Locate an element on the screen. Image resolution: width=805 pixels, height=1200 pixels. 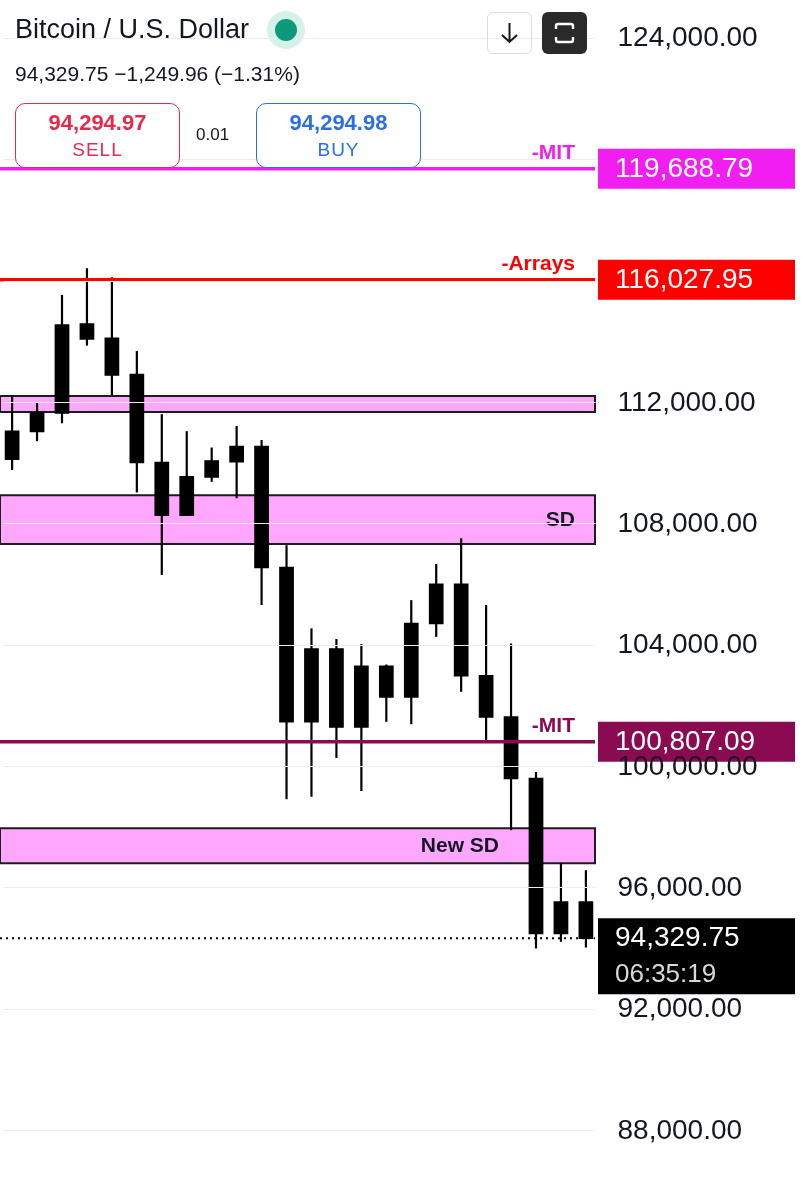
text: 100,807.09 is located at coordinates (685, 740).